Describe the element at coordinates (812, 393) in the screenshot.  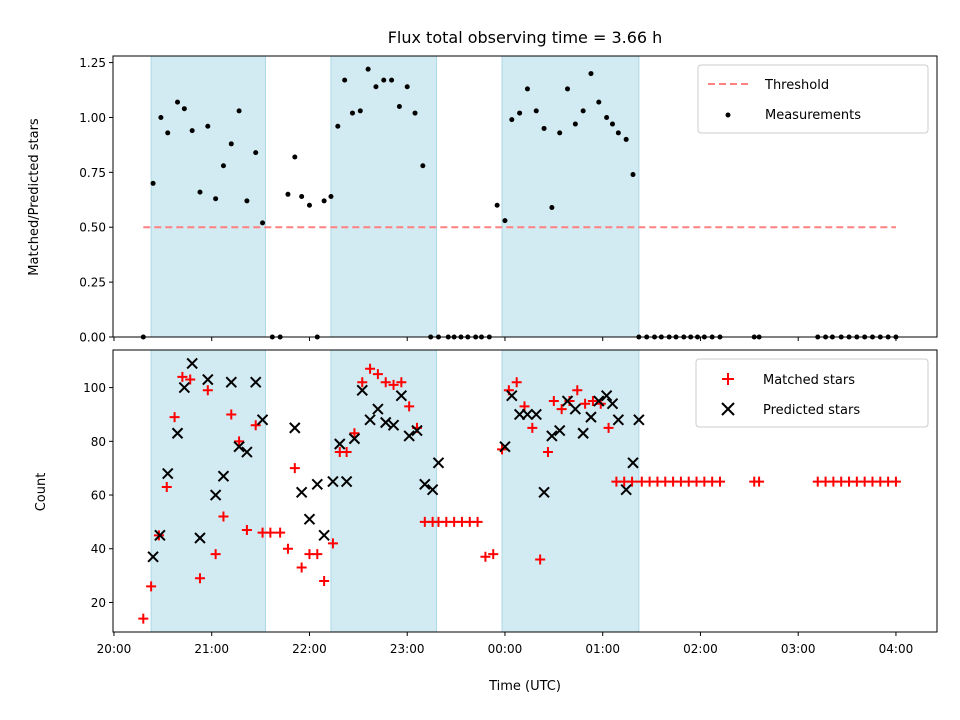
I see `count-legend: Matched stars Predicted stars` at that location.